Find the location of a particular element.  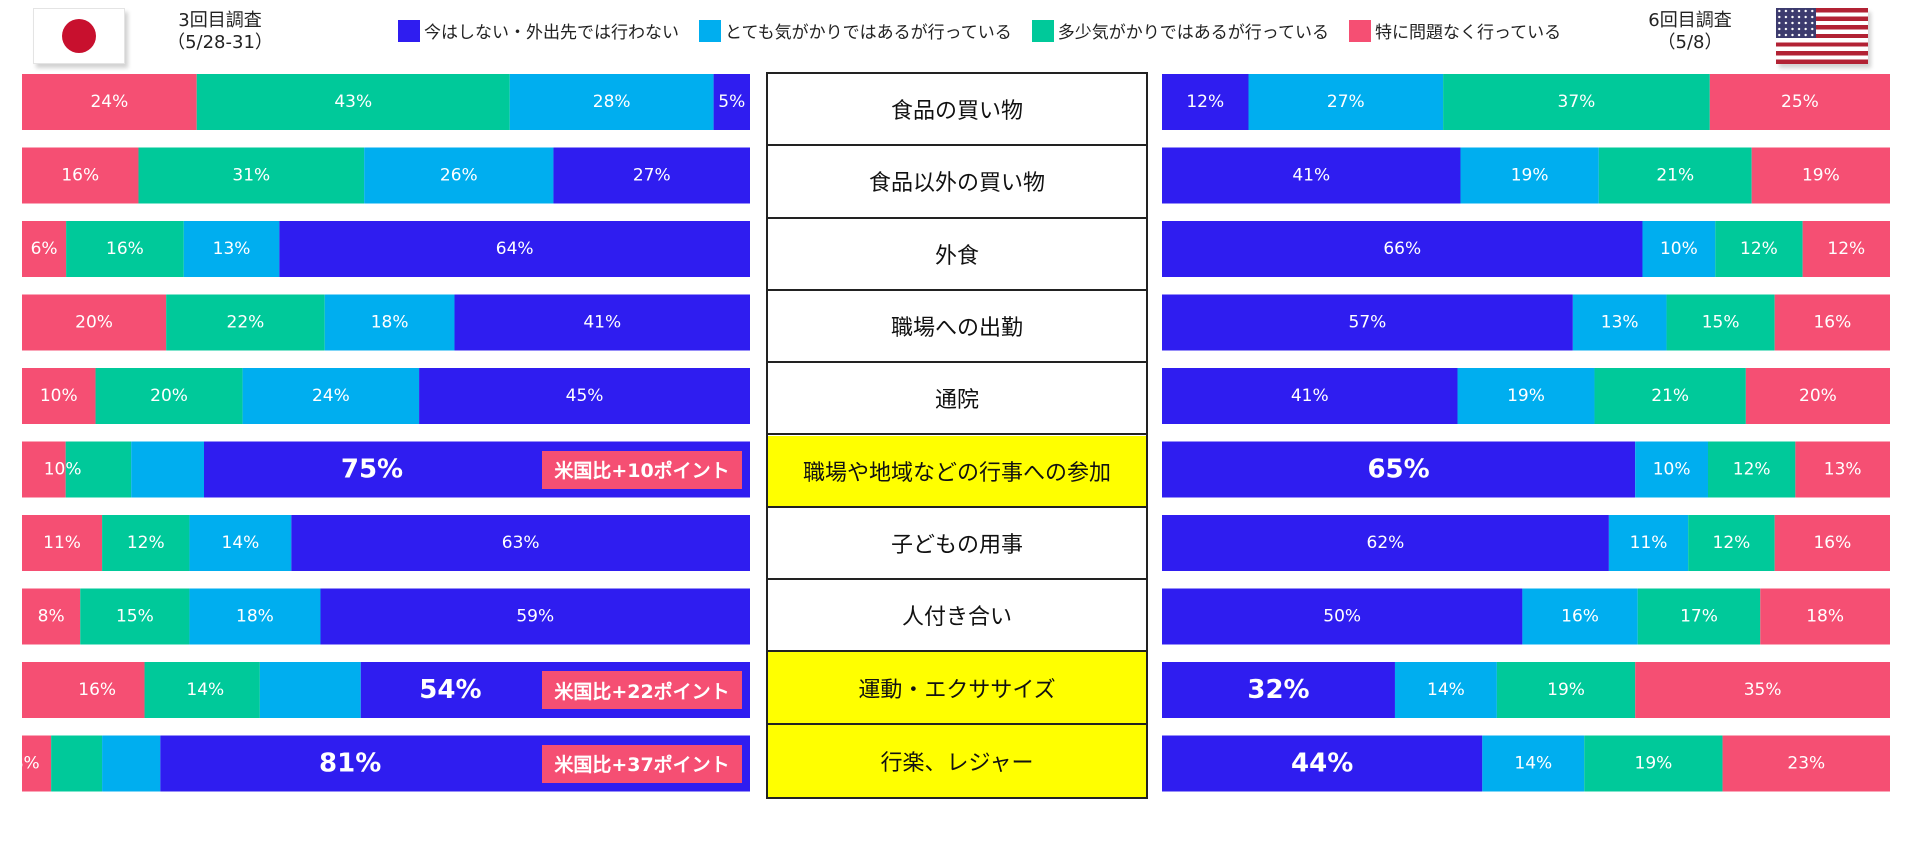

bar-value-label-right: 18% is located at coordinates (1825, 617).